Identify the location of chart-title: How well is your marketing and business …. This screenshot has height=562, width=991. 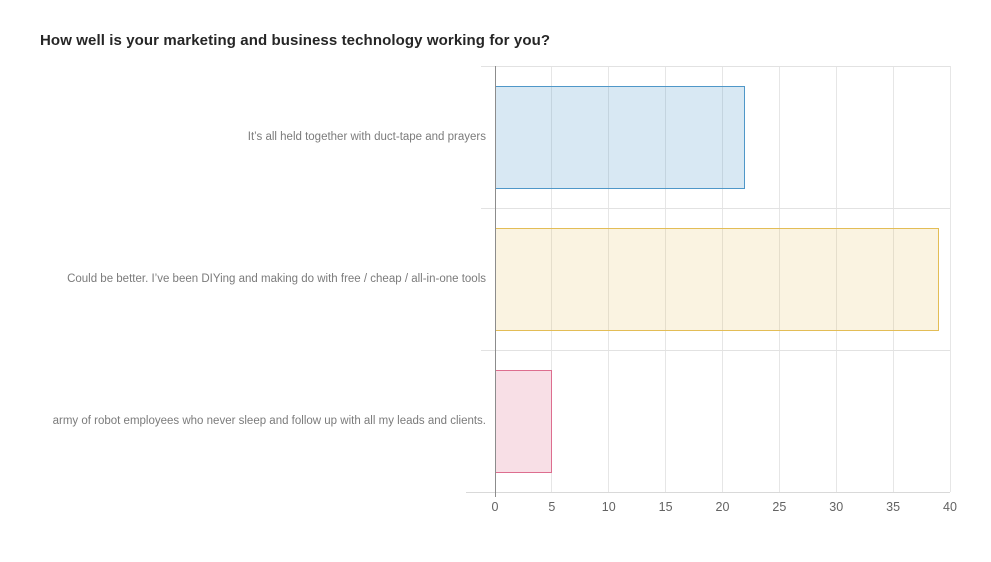
(295, 40).